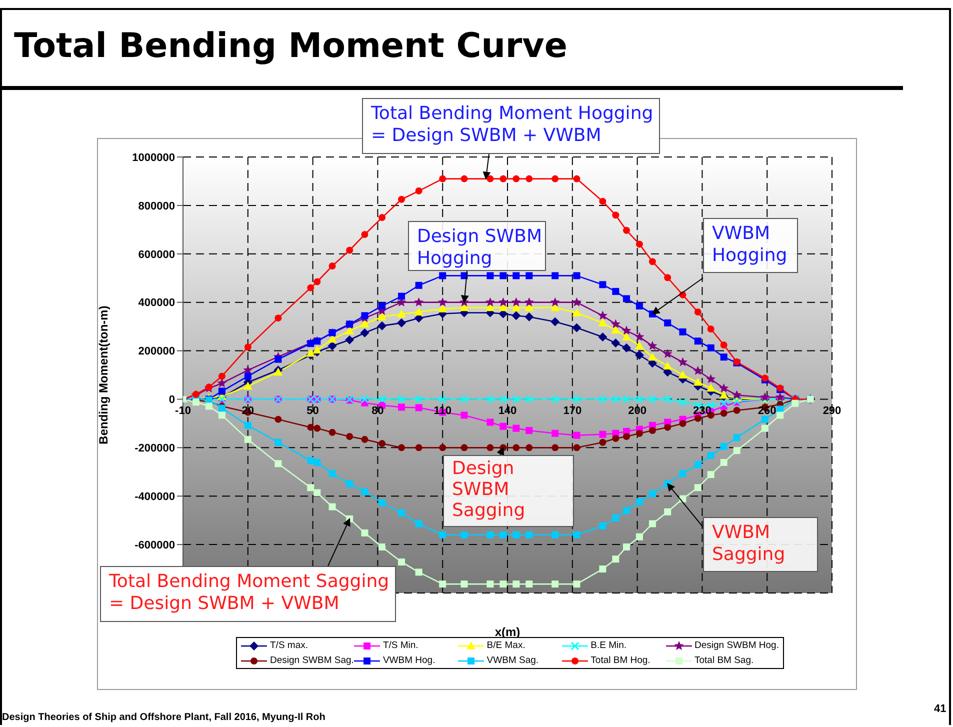 This screenshot has width=953, height=727. I want to click on x-tick-label: 290, so click(832, 411).